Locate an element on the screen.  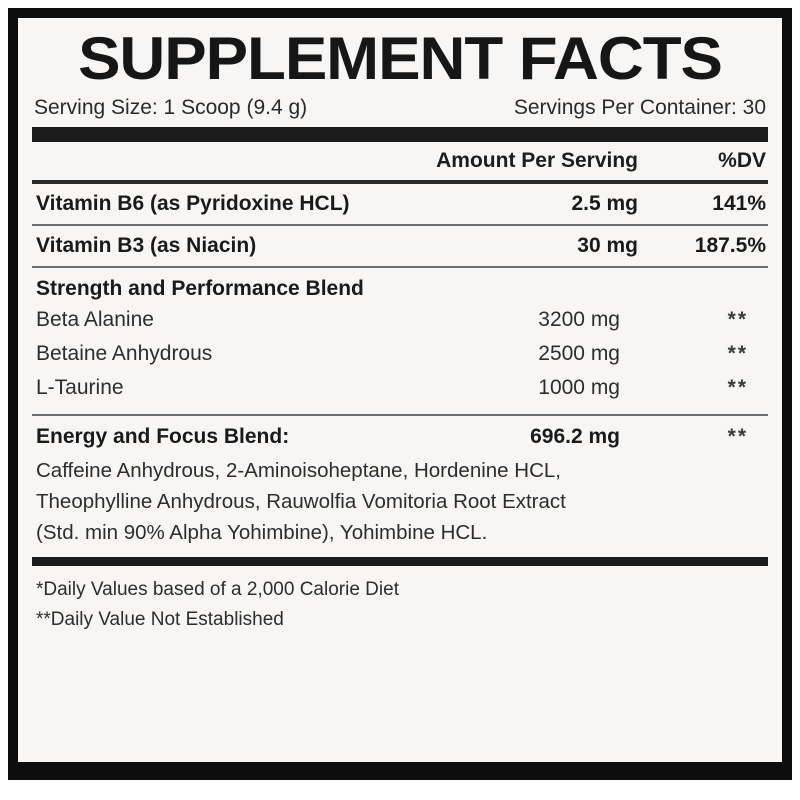
divider-above-strength-blend is located at coordinates (400, 267).